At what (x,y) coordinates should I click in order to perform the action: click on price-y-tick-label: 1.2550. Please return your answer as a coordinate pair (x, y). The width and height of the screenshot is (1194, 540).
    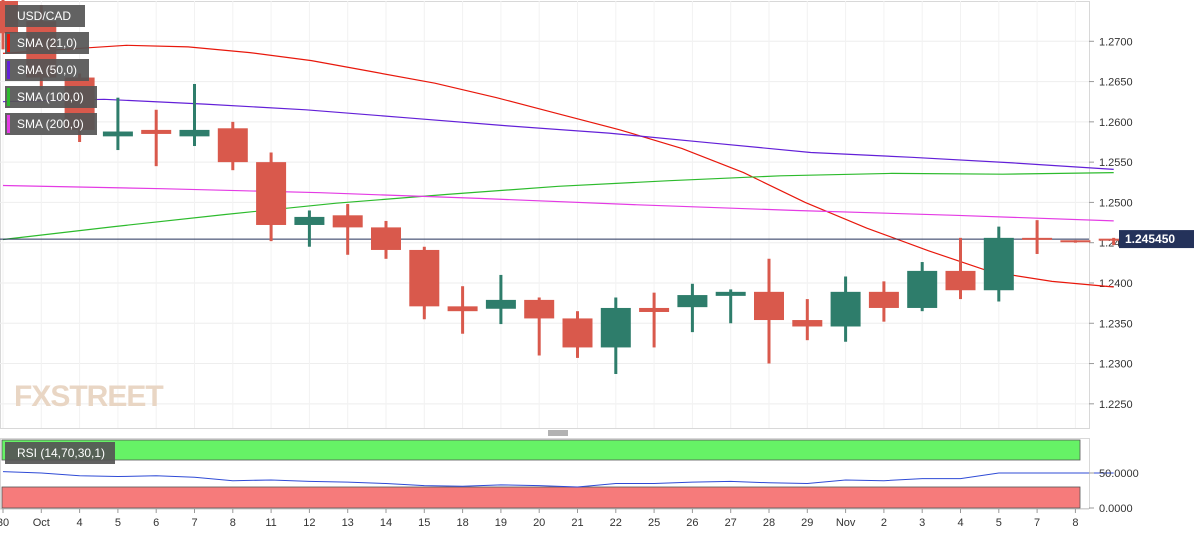
    Looking at the image, I should click on (1116, 163).